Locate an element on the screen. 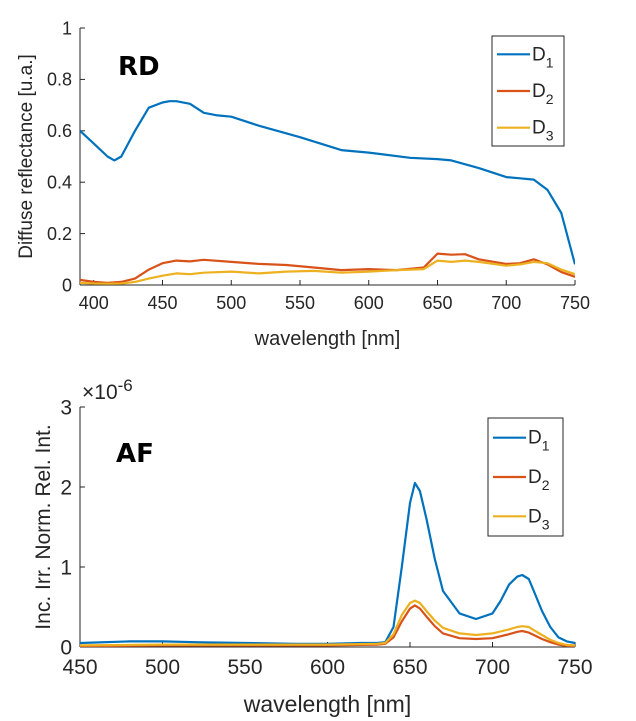 This screenshot has height=721, width=636. panel-tag: RD is located at coordinates (139, 67).